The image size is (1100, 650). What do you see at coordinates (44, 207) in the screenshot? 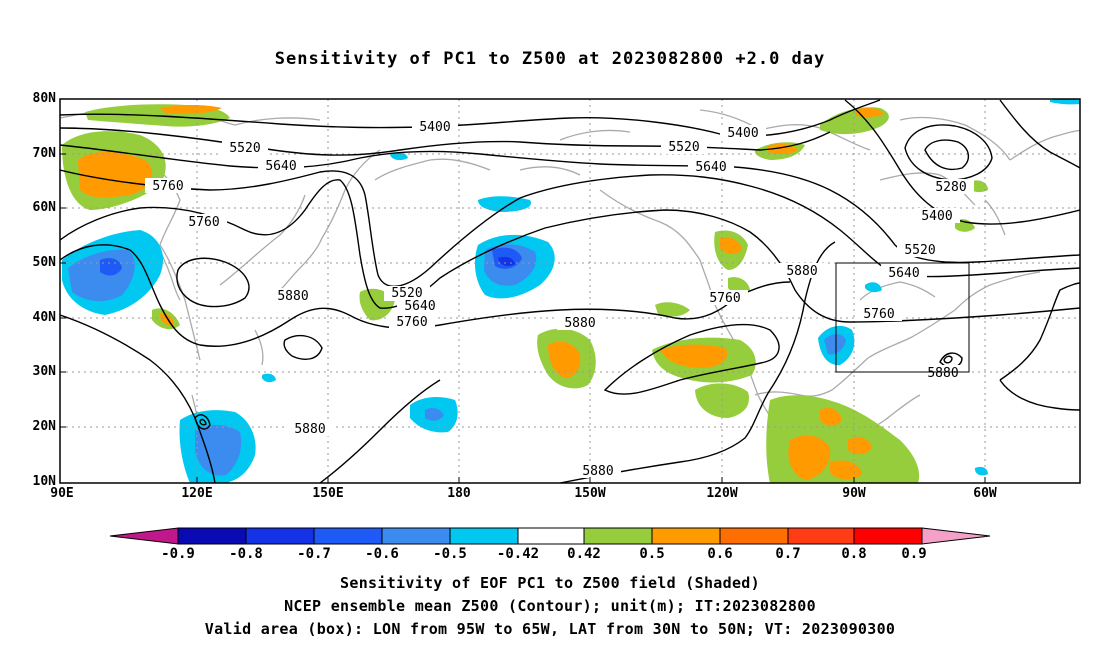
I see `lat-label-60n: 60N` at bounding box center [44, 207].